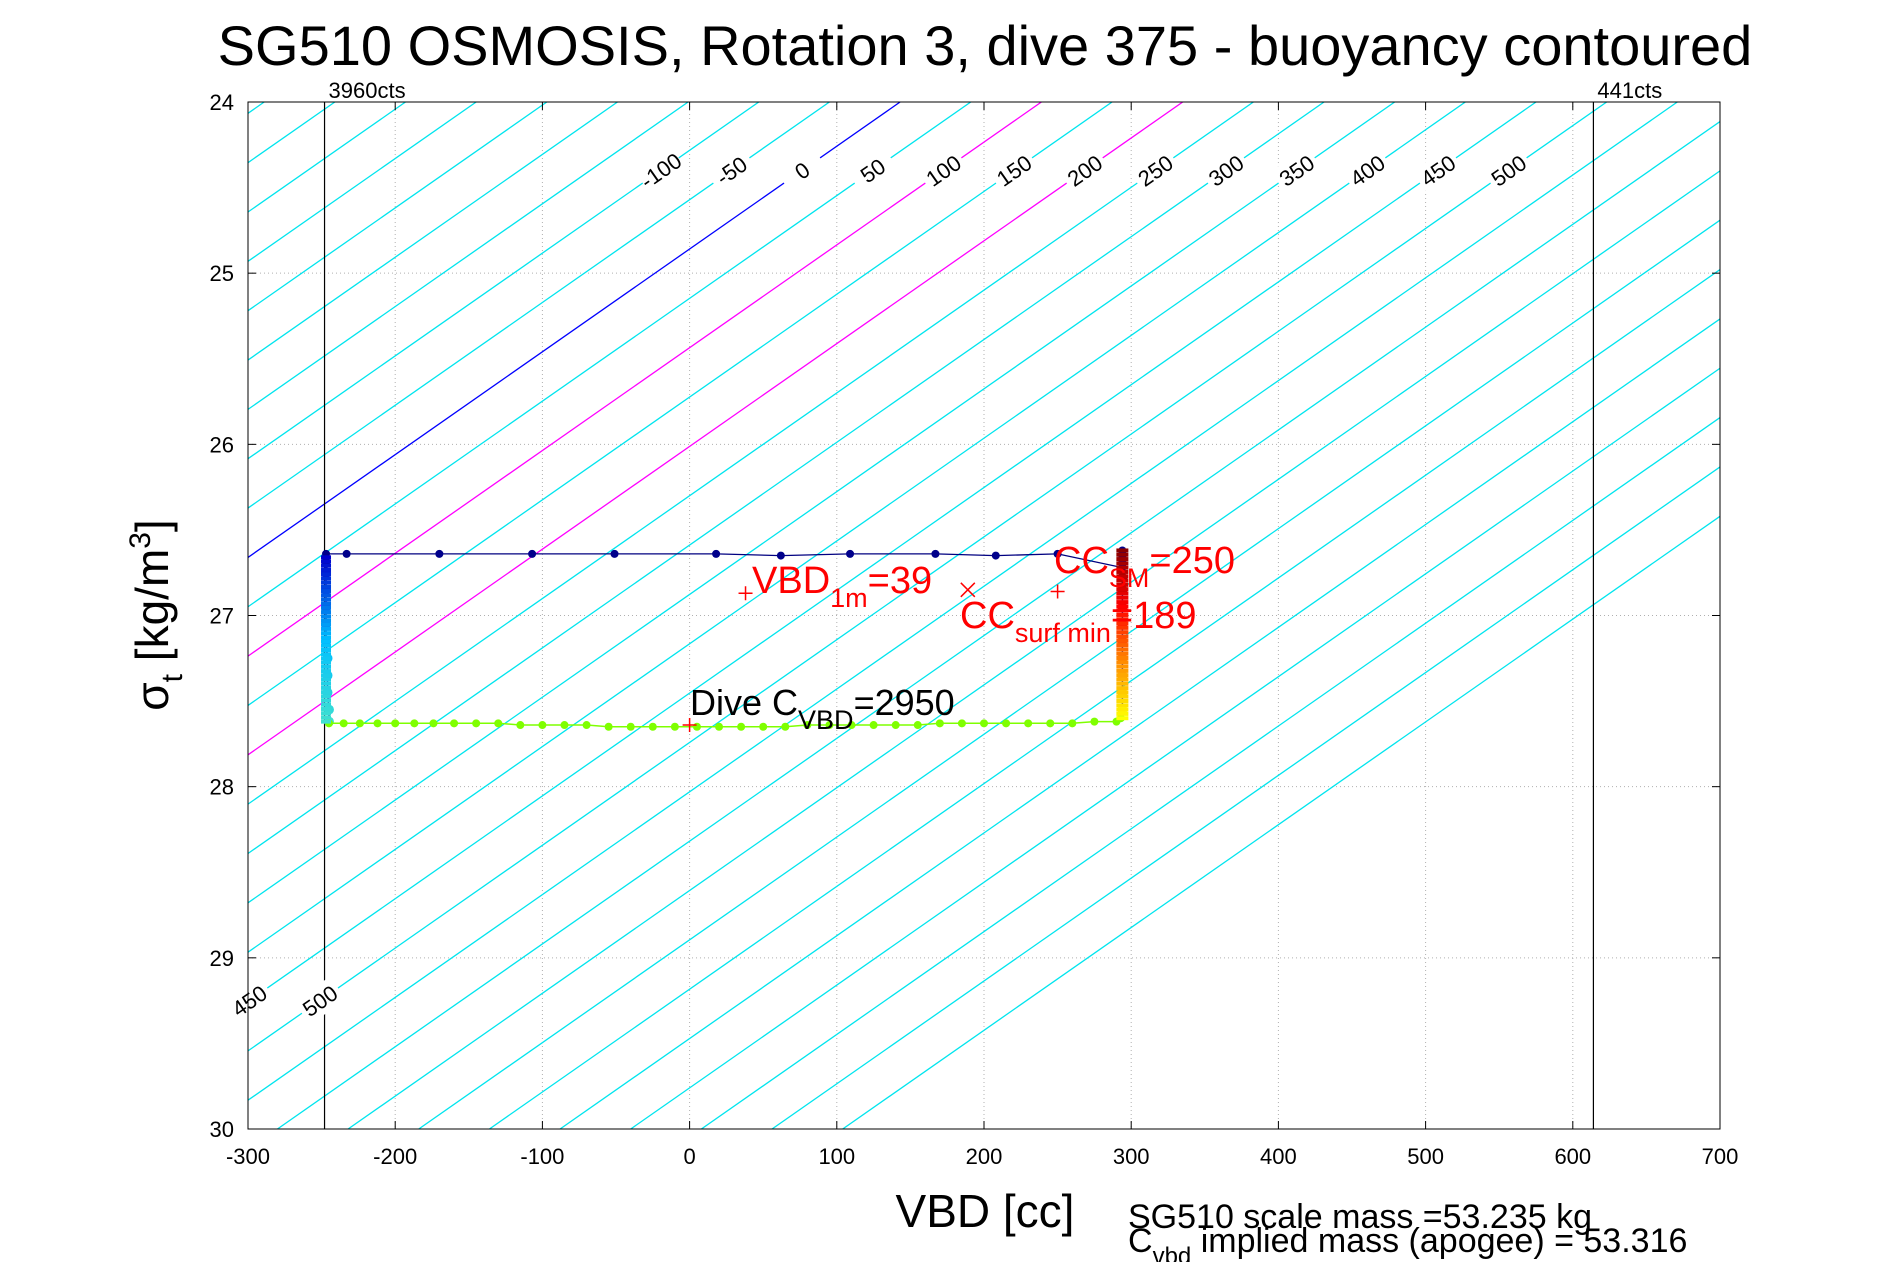  Describe the element at coordinates (1425, 1156) in the screenshot. I see `x-tick-label: 500` at that location.